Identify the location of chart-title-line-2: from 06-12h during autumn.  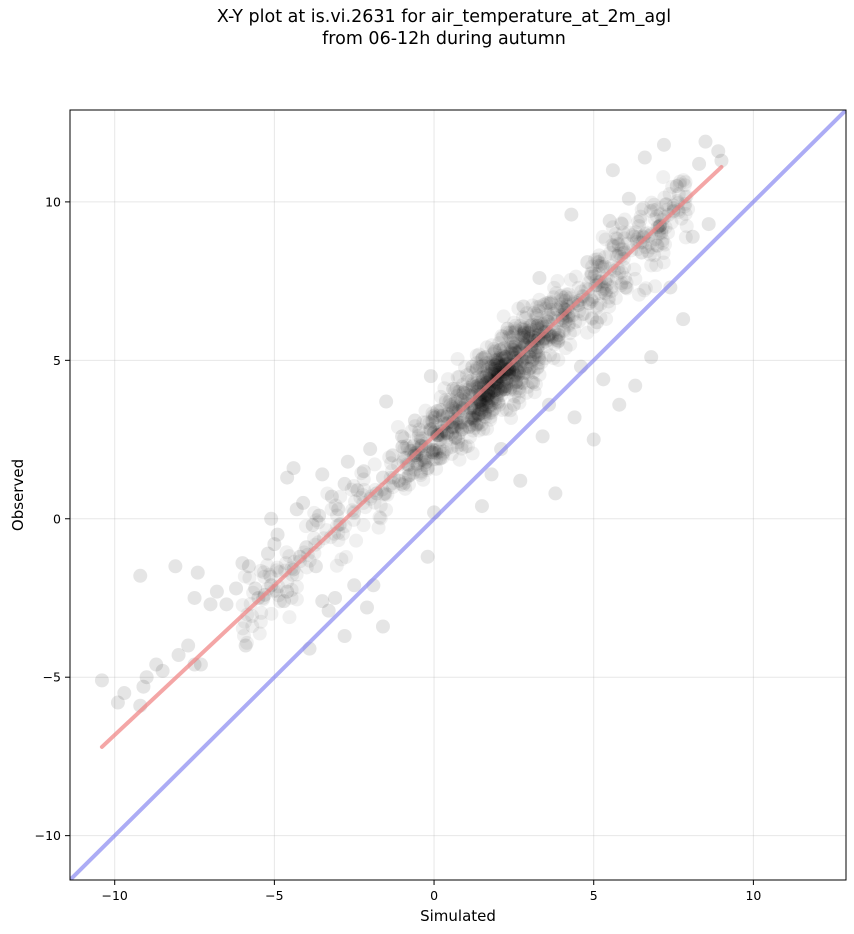
(444, 39).